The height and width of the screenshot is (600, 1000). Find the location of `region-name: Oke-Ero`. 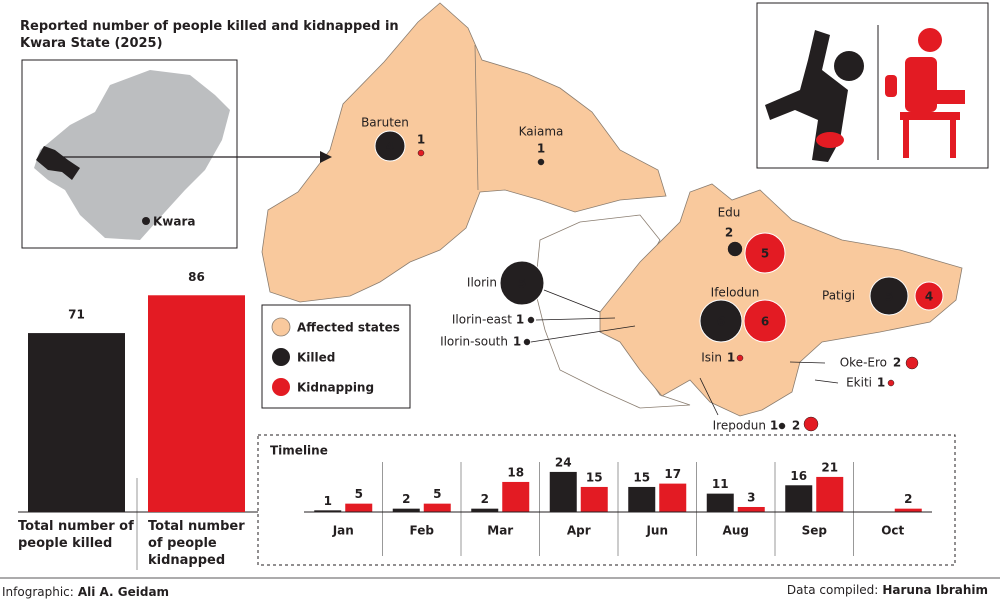

region-name: Oke-Ero is located at coordinates (863, 363).